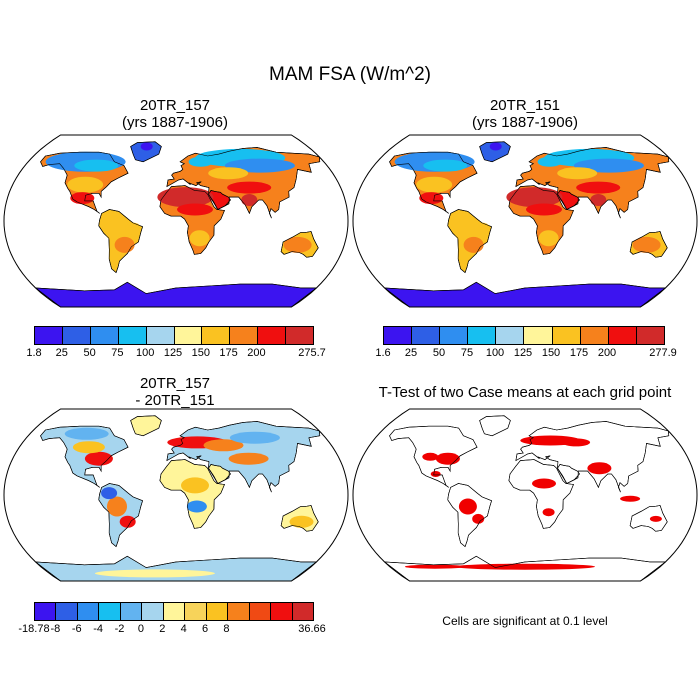  I want to click on colorbar-tick-label: -4, so click(98, 629).